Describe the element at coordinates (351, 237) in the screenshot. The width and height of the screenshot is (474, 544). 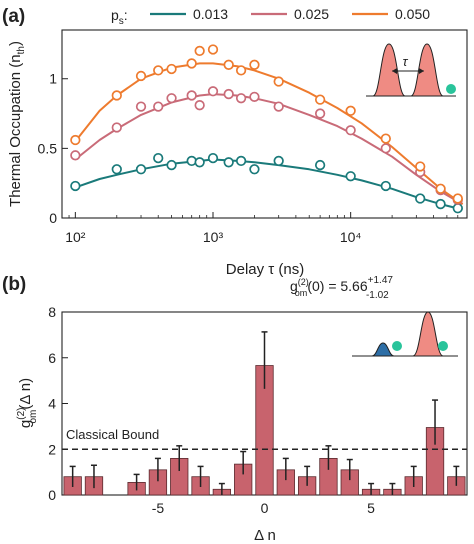
I see `x-tick-label-a: 10⁴` at that location.